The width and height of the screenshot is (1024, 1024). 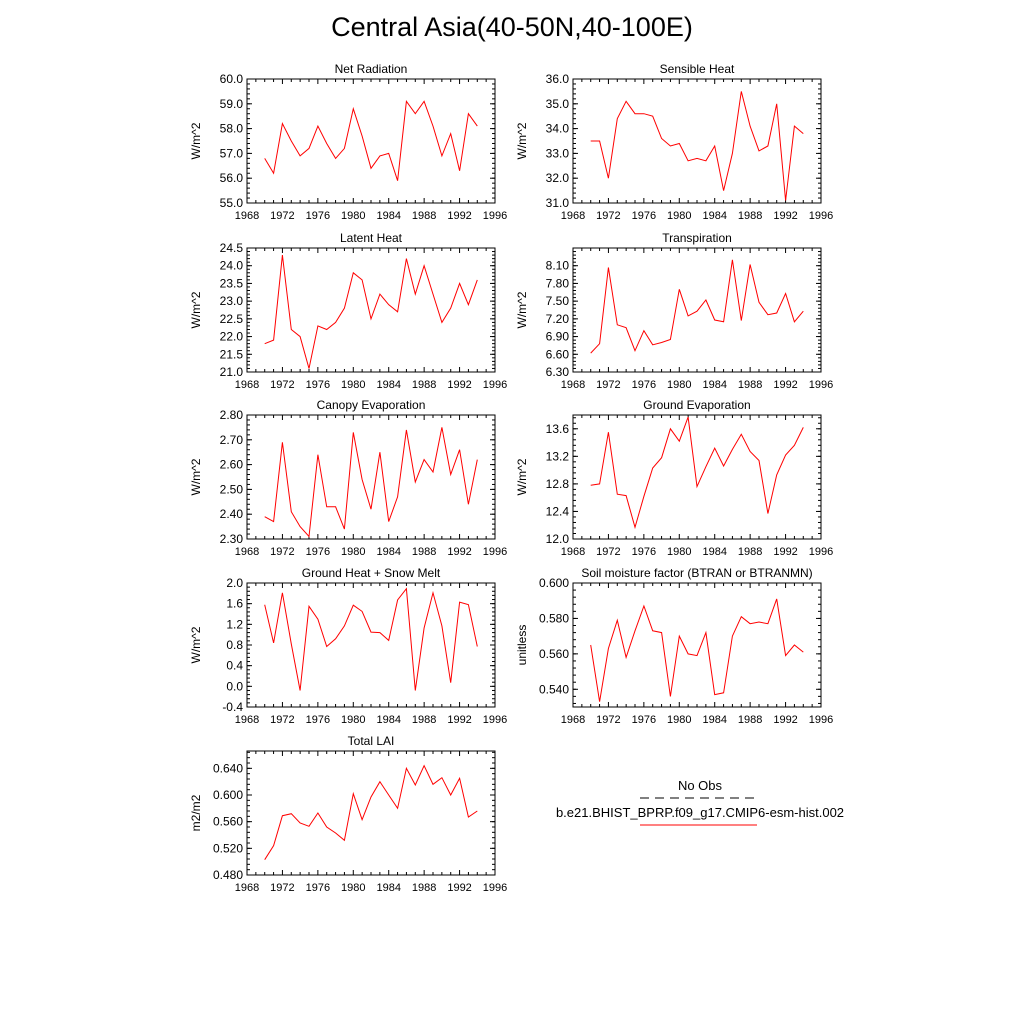 I want to click on y-tick-label: 6.90, so click(x=558, y=337).